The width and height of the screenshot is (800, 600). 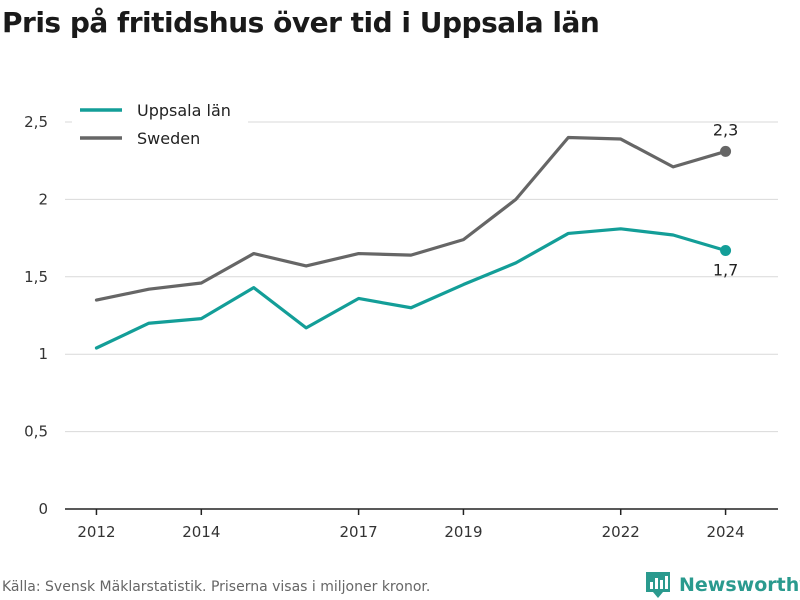 I want to click on brand-logo: Newsworthy, so click(x=722, y=585).